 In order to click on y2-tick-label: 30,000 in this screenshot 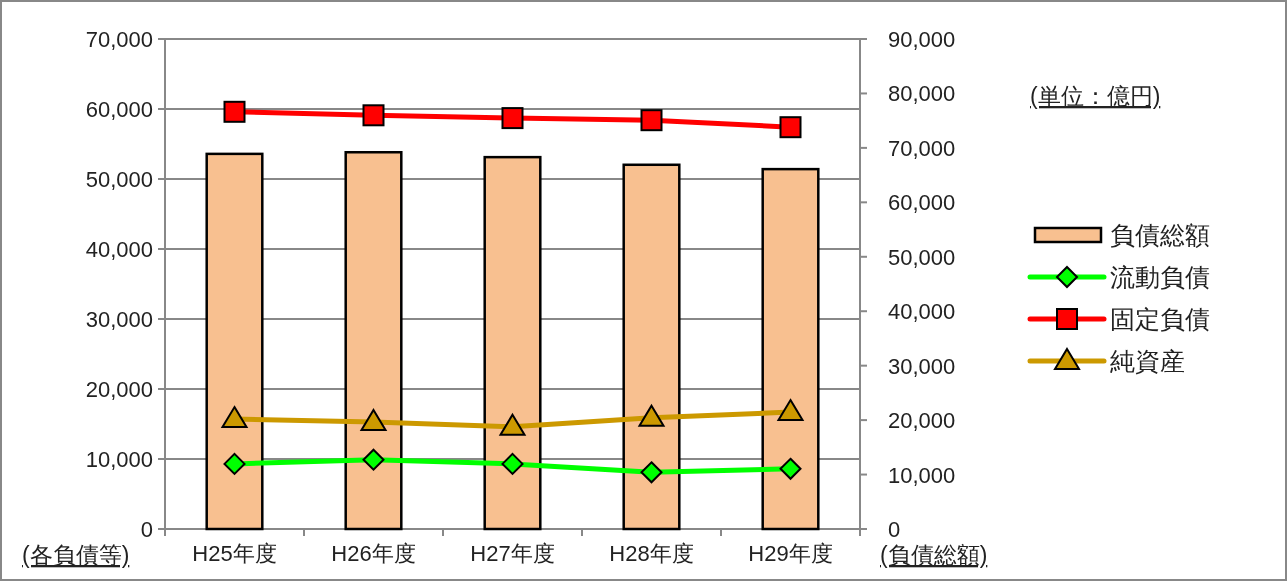, I will do `click(922, 366)`.